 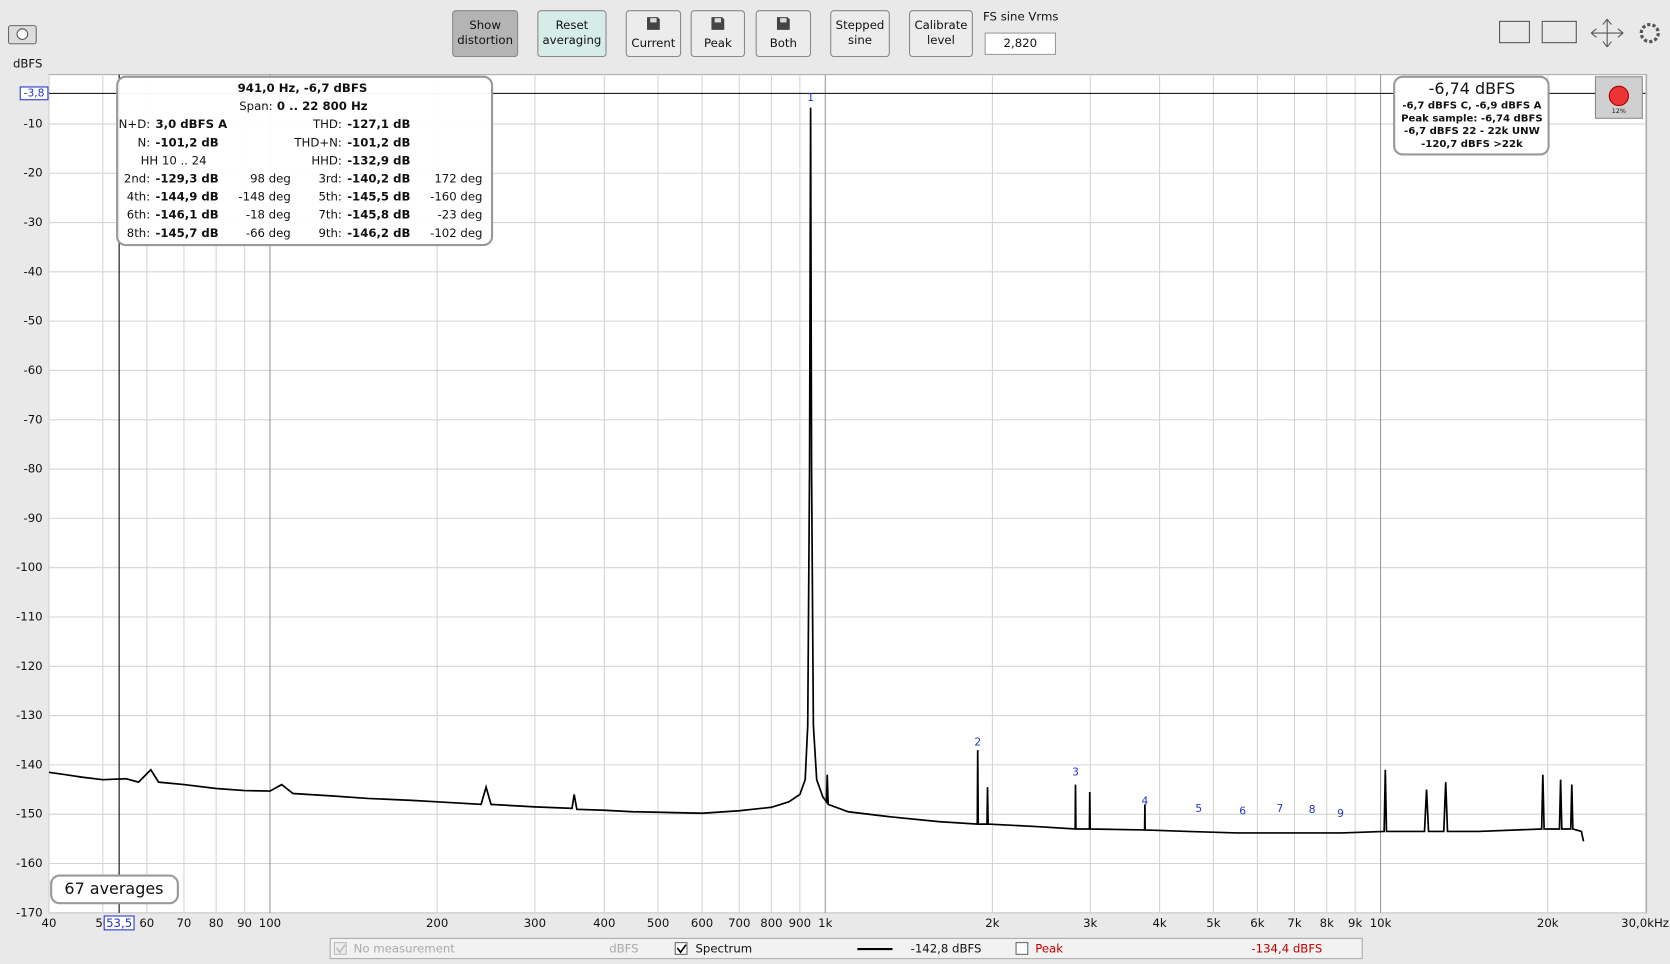 I want to click on distortion-cell: 3,0 dBFS A, so click(x=191, y=124).